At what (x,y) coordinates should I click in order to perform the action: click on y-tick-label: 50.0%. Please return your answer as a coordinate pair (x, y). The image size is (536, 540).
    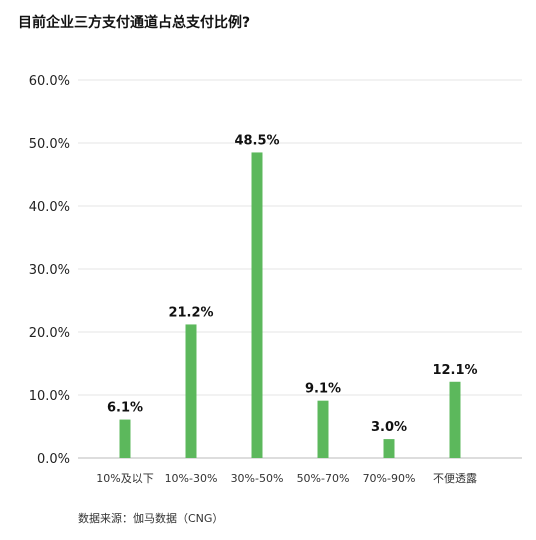
    Looking at the image, I should click on (49, 144).